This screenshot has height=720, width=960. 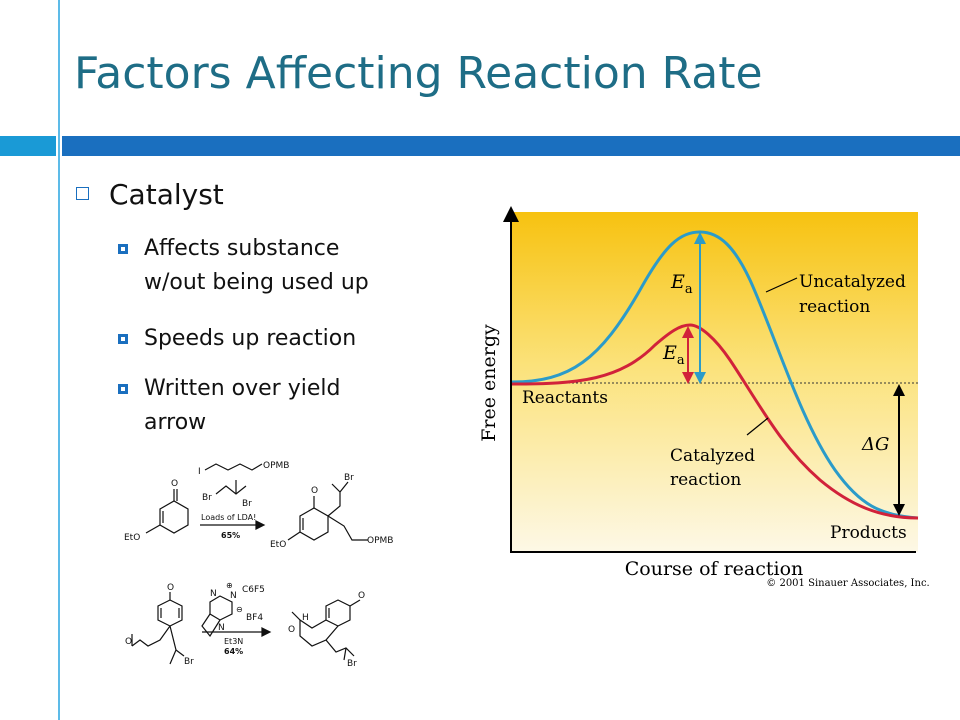 What do you see at coordinates (489, 383) in the screenshot?
I see `y-axis-label: Free energy` at bounding box center [489, 383].